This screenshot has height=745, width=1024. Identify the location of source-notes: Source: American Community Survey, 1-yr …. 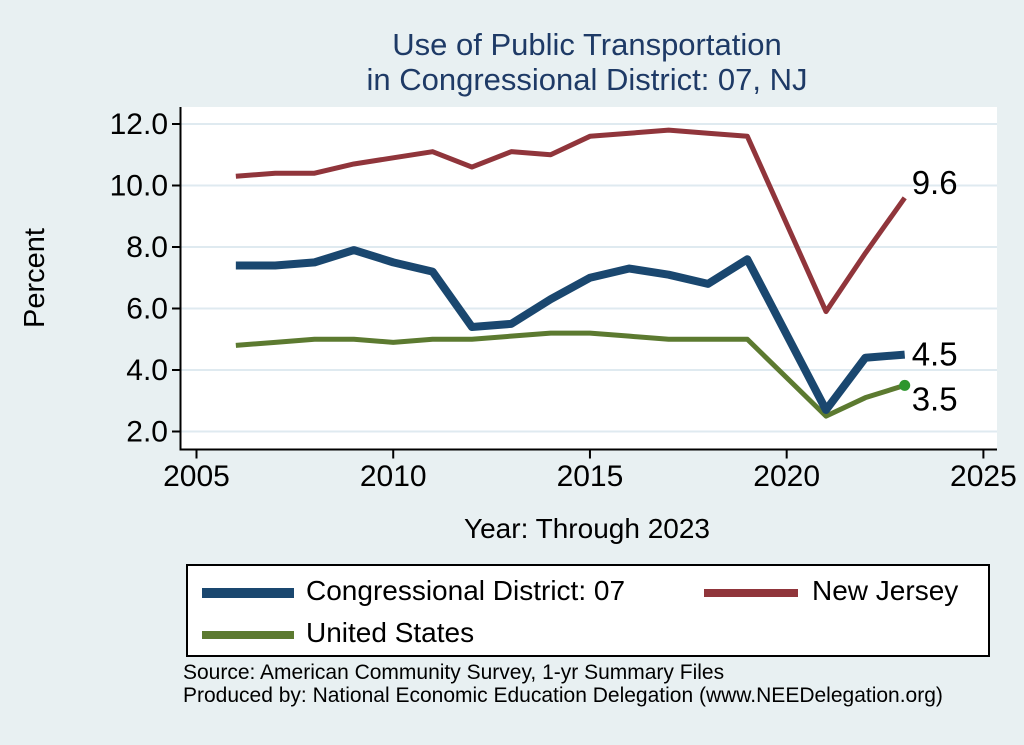
(593, 684).